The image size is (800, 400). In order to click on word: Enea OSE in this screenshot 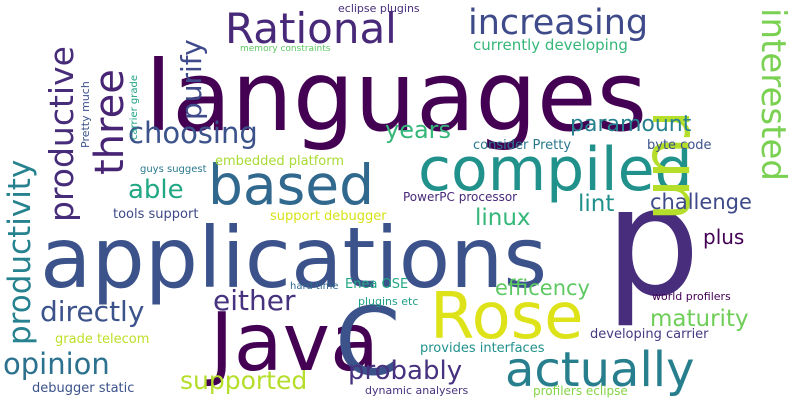, I will do `click(377, 284)`.